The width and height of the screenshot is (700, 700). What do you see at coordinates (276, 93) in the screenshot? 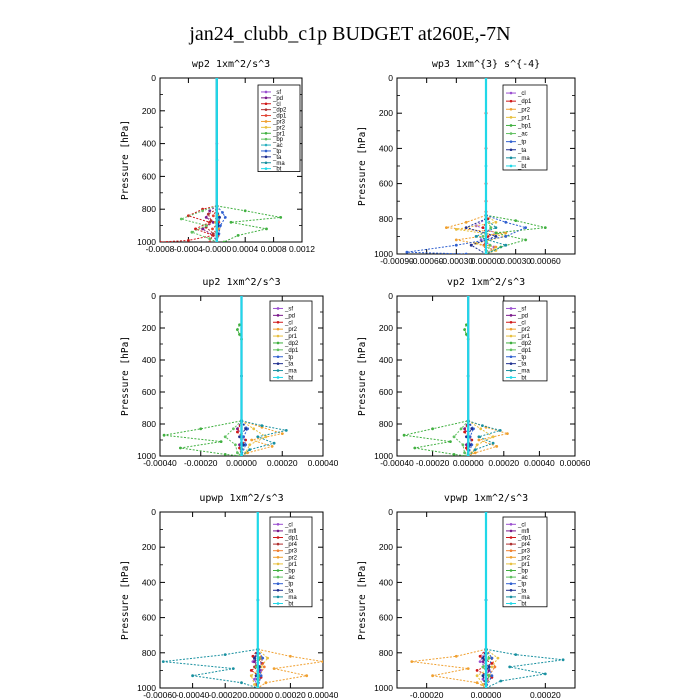
I see `legend-entry: _sf` at bounding box center [276, 93].